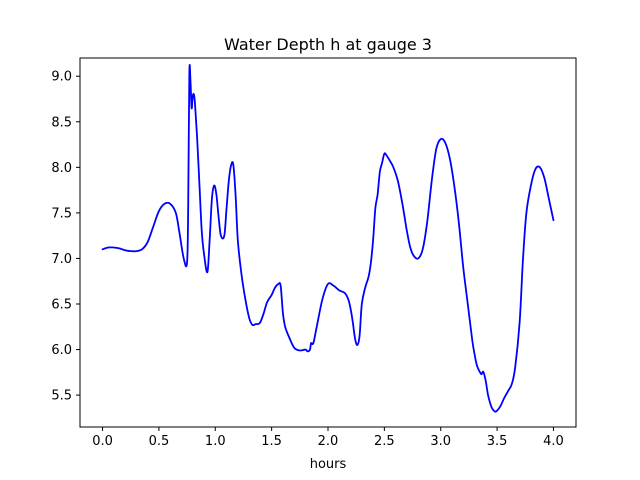 The width and height of the screenshot is (640, 480). Describe the element at coordinates (159, 441) in the screenshot. I see `x-tick-label: 0.5` at that location.